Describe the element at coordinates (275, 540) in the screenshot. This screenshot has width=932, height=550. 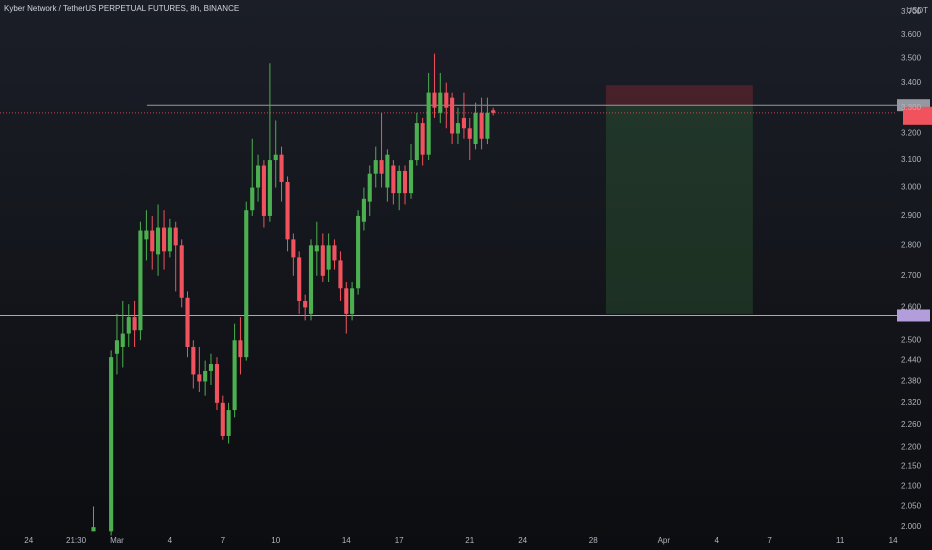
I see `x-tick-label: 10` at that location.